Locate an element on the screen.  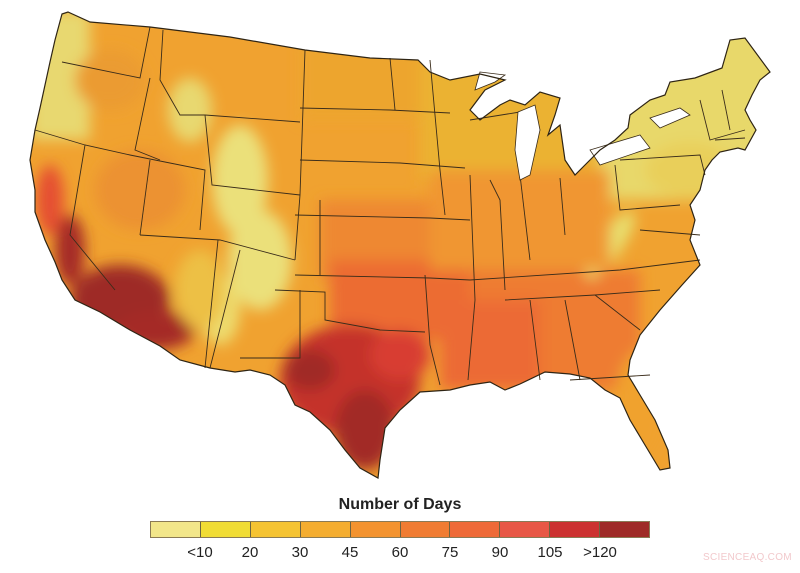
legend-tick-label: 45 is located at coordinates (350, 552).